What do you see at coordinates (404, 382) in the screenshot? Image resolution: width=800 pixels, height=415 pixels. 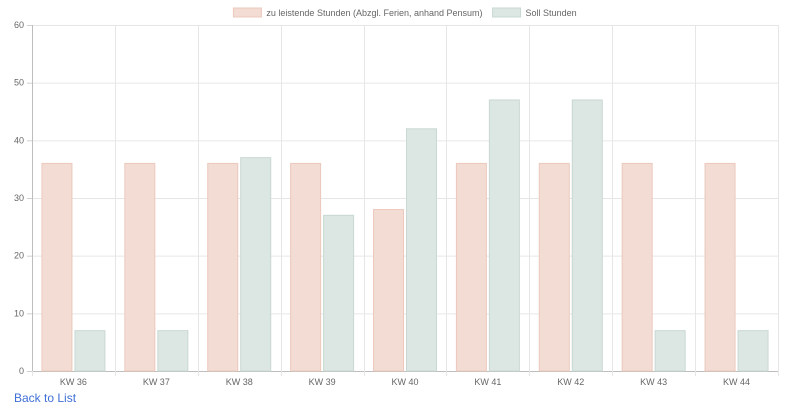 I see `x-tick-label: KW 40` at bounding box center [404, 382].